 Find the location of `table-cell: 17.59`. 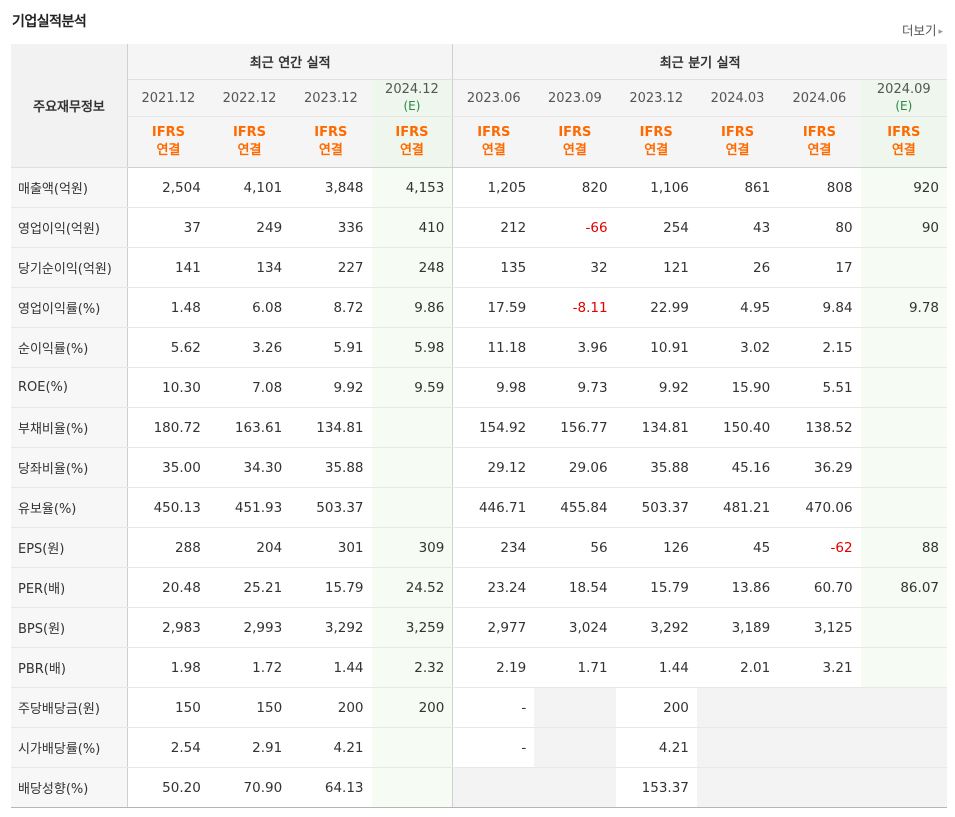

table-cell: 17.59 is located at coordinates (493, 307).